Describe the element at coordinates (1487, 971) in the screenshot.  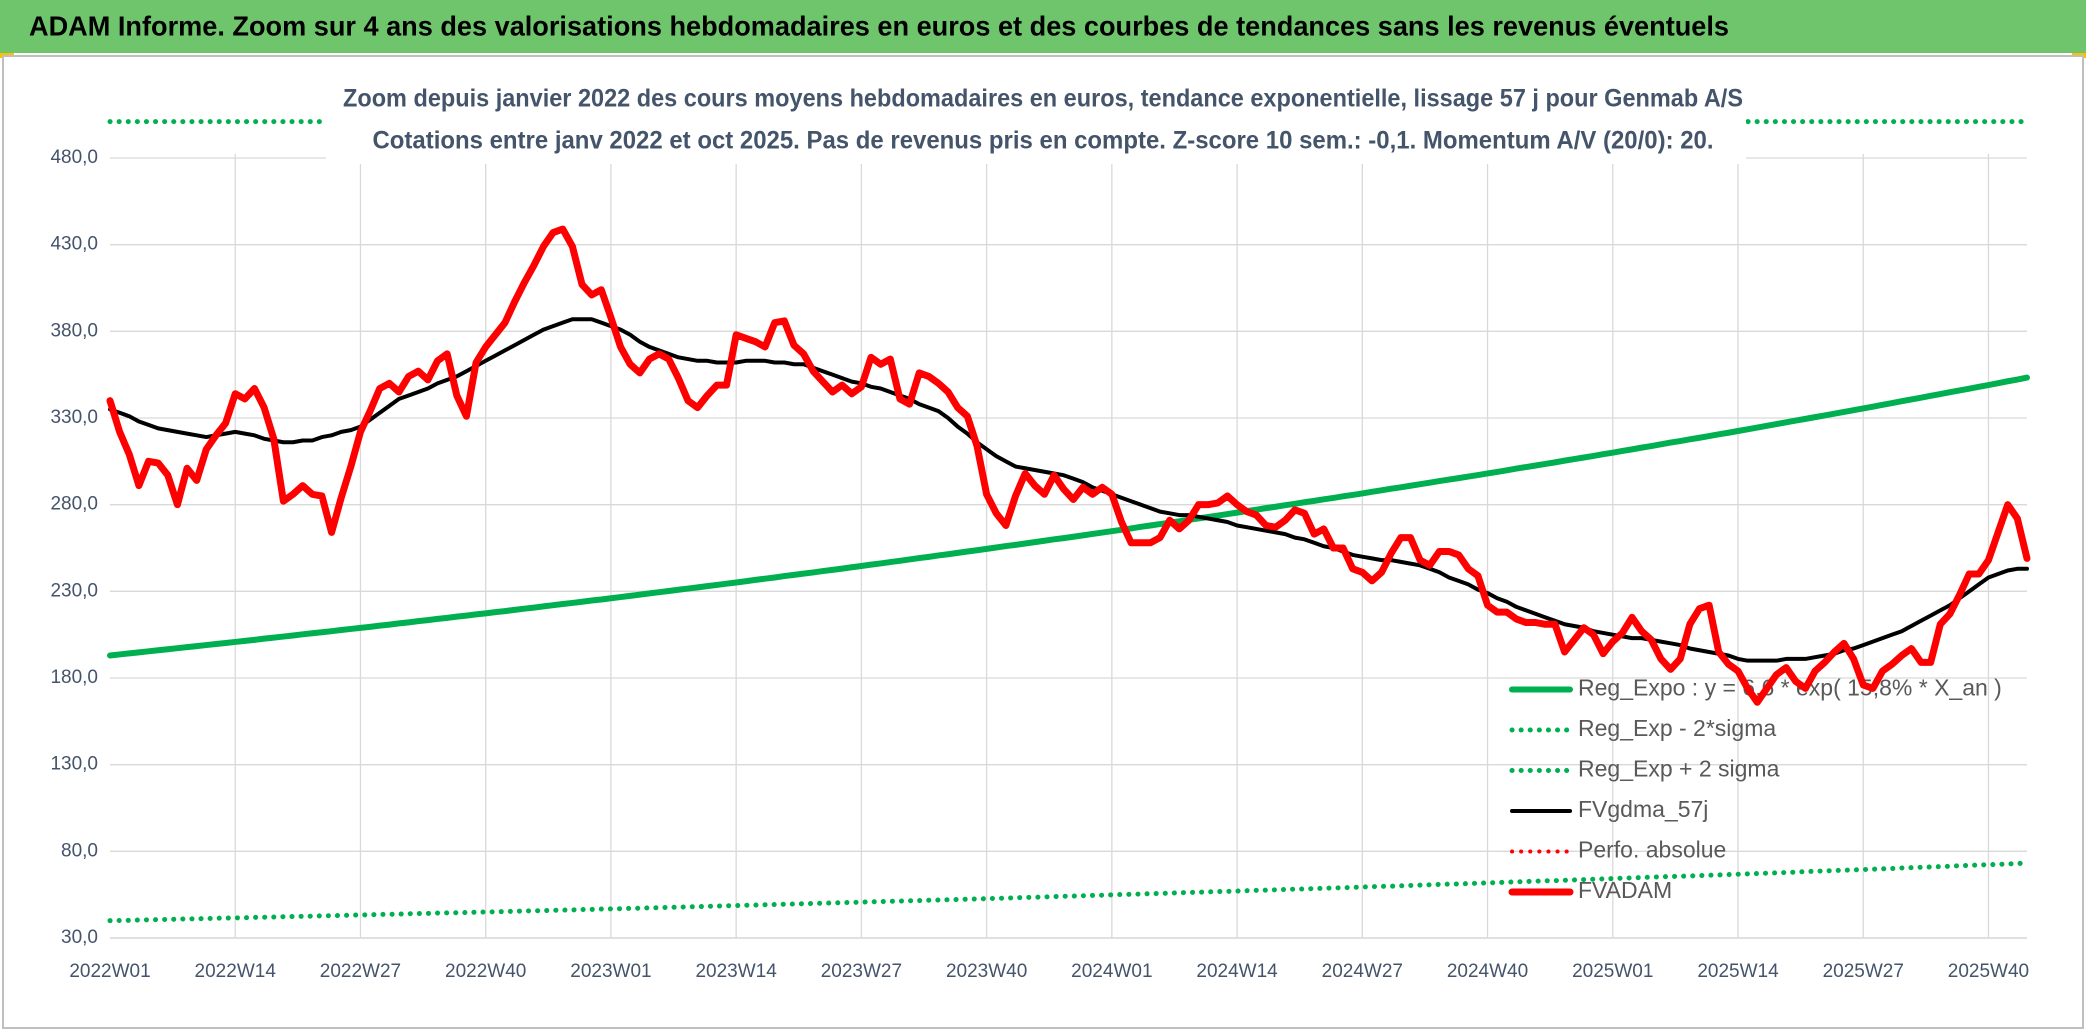
I see `x-tick-label: 2024W40` at that location.